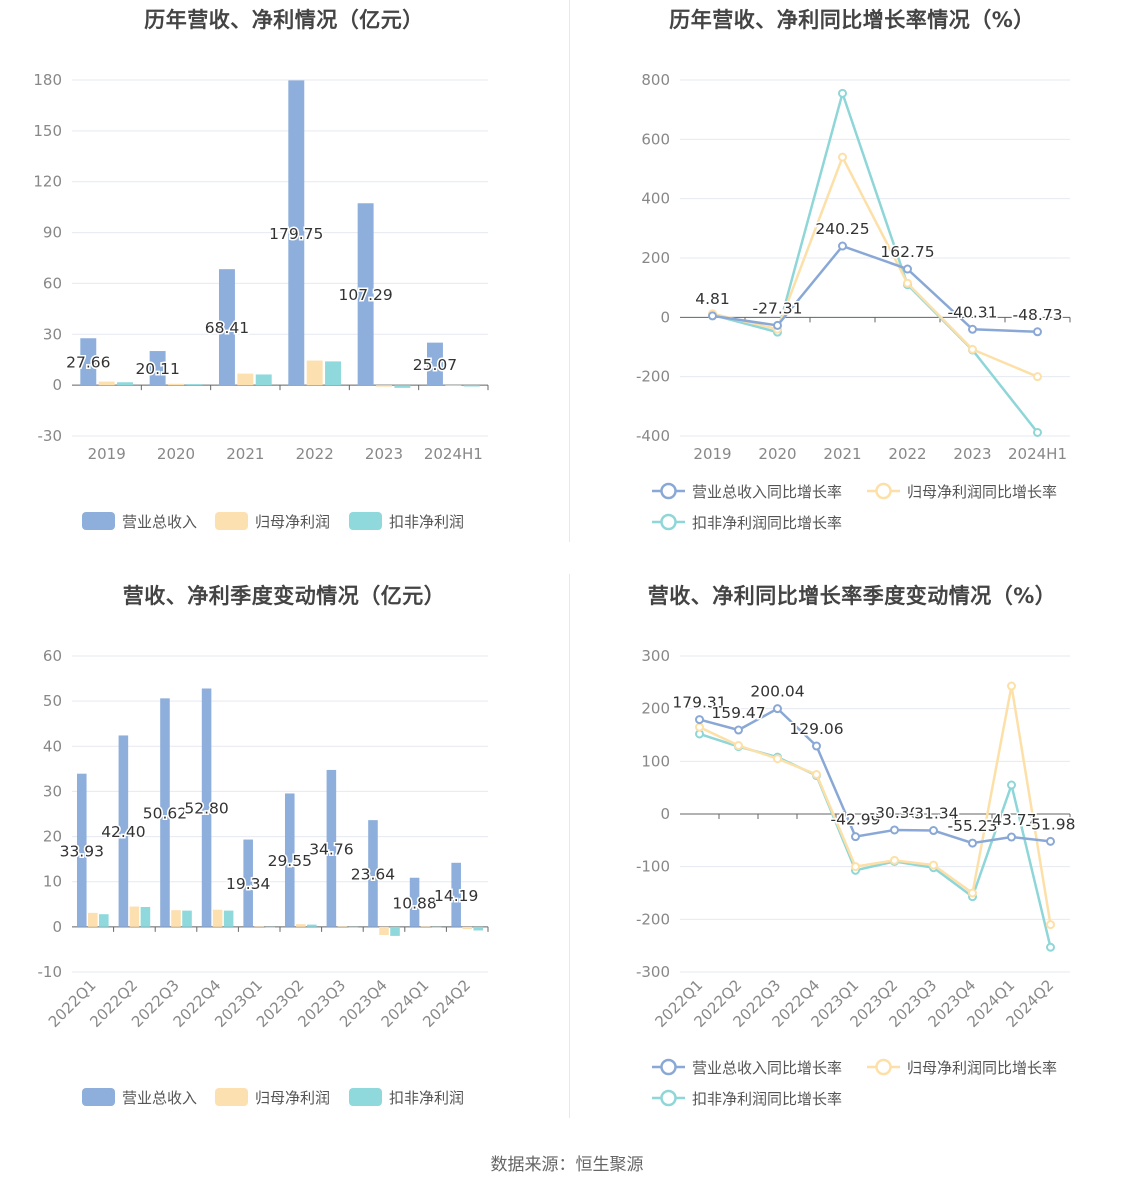  I want to click on data-label: 129.06, so click(816, 729).